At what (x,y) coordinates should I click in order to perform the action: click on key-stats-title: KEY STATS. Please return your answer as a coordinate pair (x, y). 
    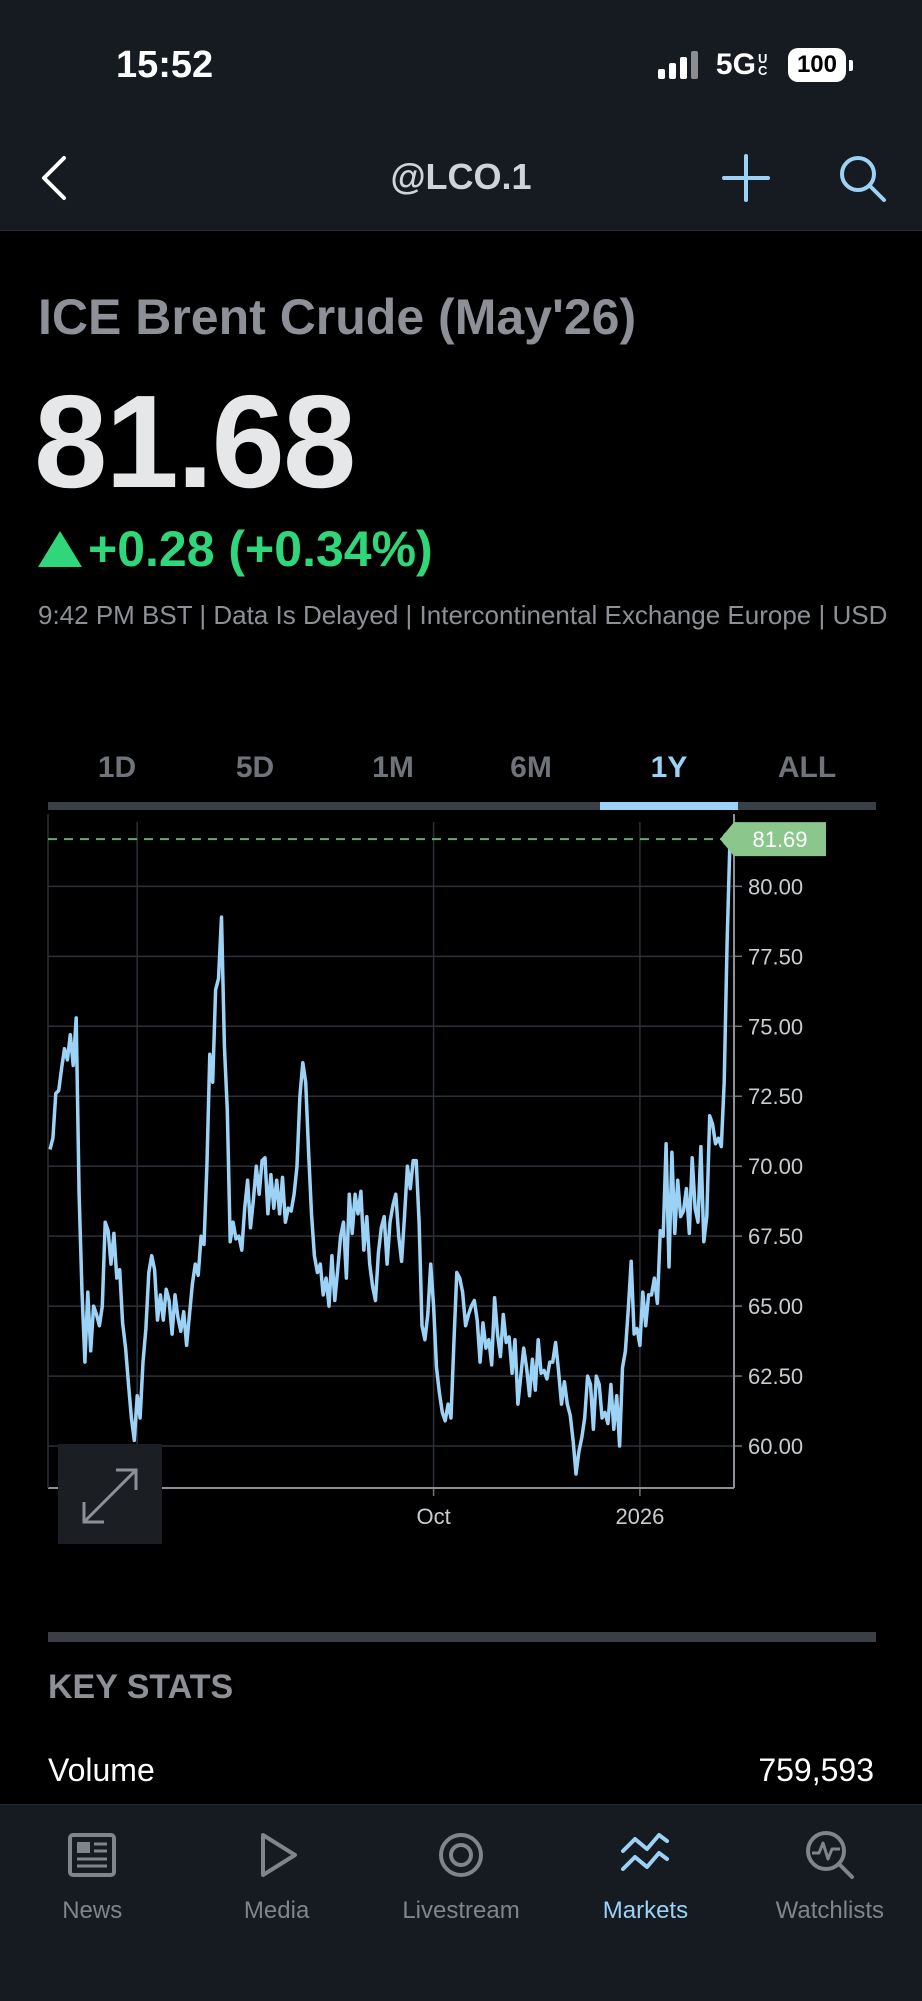
    Looking at the image, I should click on (141, 1687).